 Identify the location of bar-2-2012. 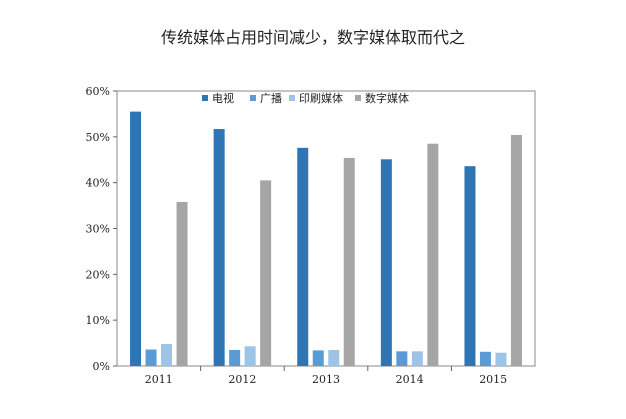
(235, 357).